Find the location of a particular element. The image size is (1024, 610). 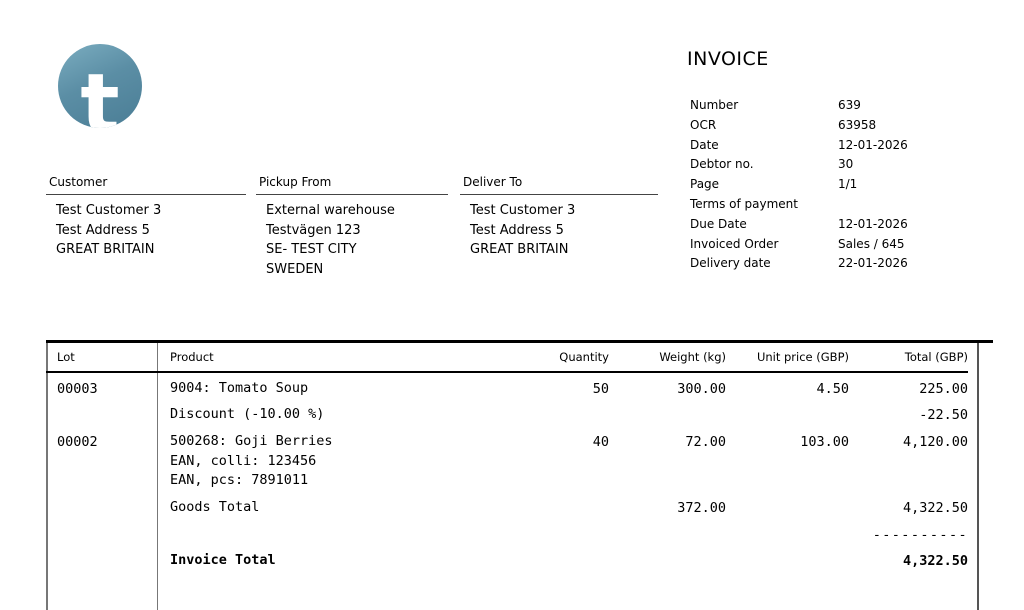

logo-letter: t is located at coordinates (100, 93).